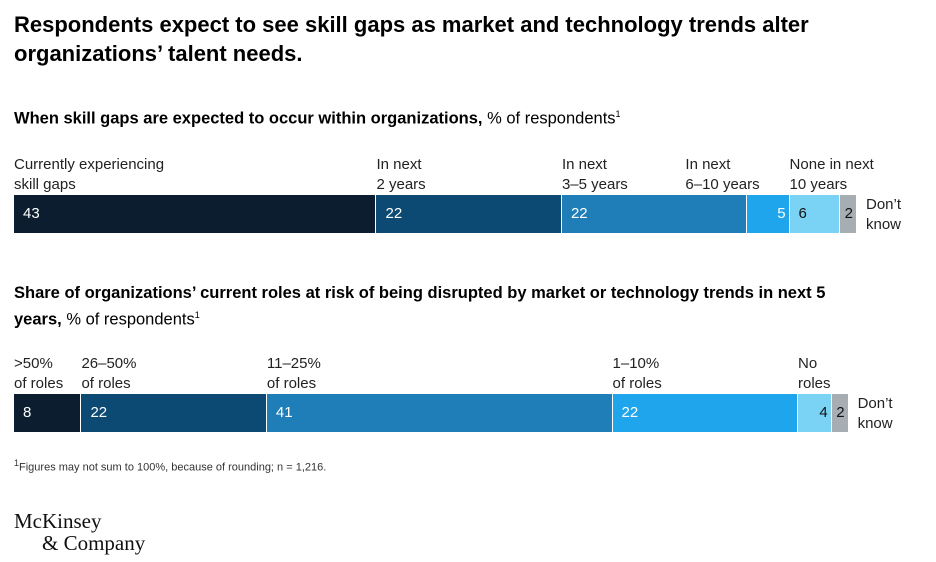 This screenshot has width=936, height=562. Describe the element at coordinates (823, 412) in the screenshot. I see `value-label: 4` at that location.